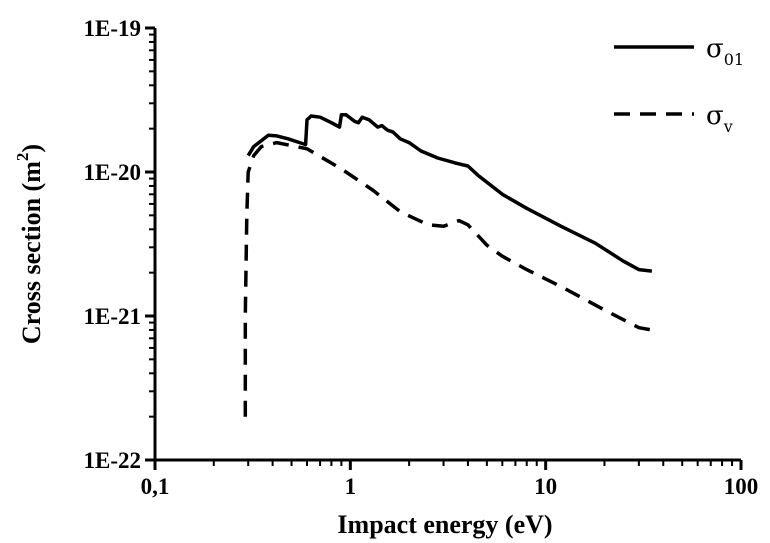 The image size is (770, 543). Describe the element at coordinates (734, 59) in the screenshot. I see `legend-label-sigma-01-sub: 01` at that location.